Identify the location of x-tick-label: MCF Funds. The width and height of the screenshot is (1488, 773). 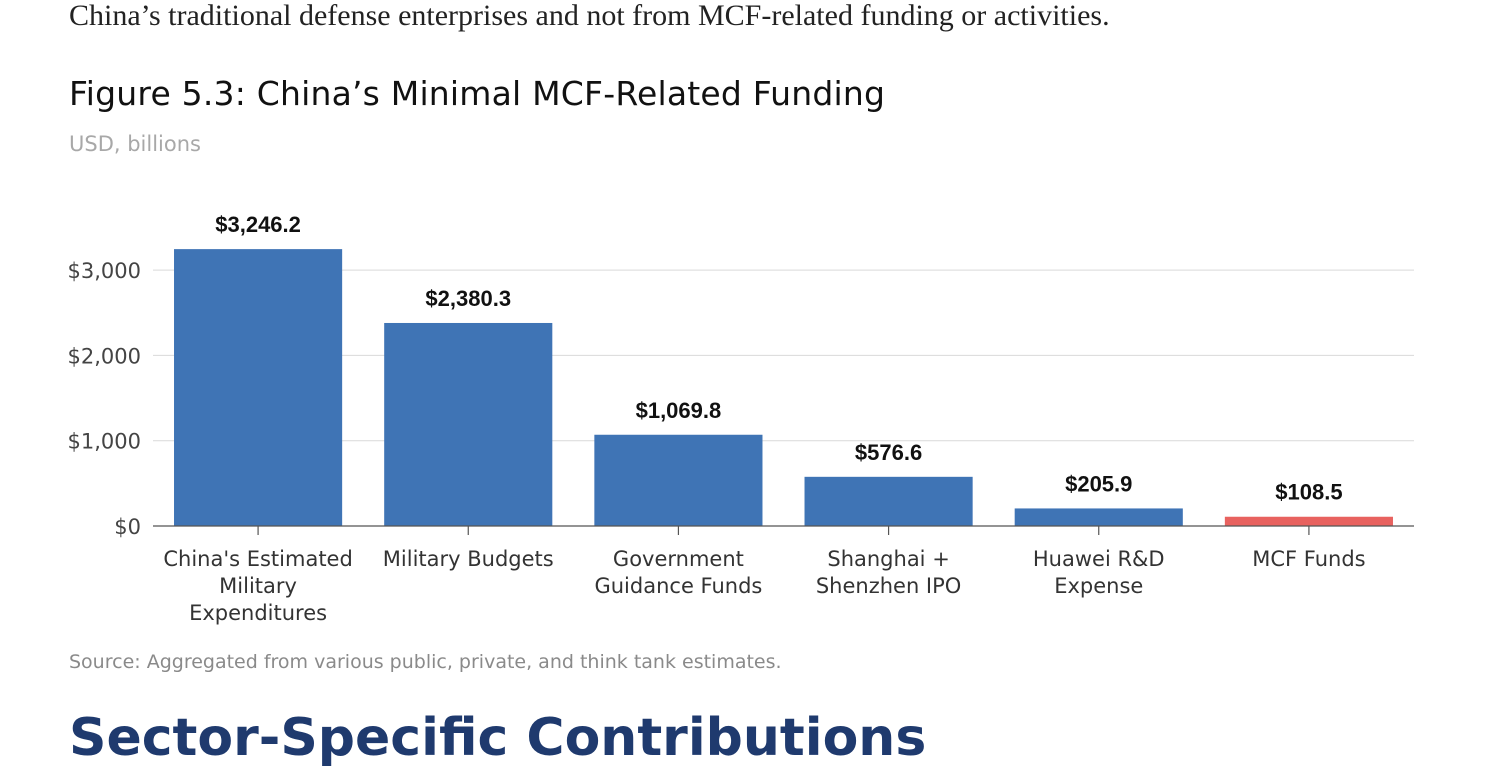
(1308, 559).